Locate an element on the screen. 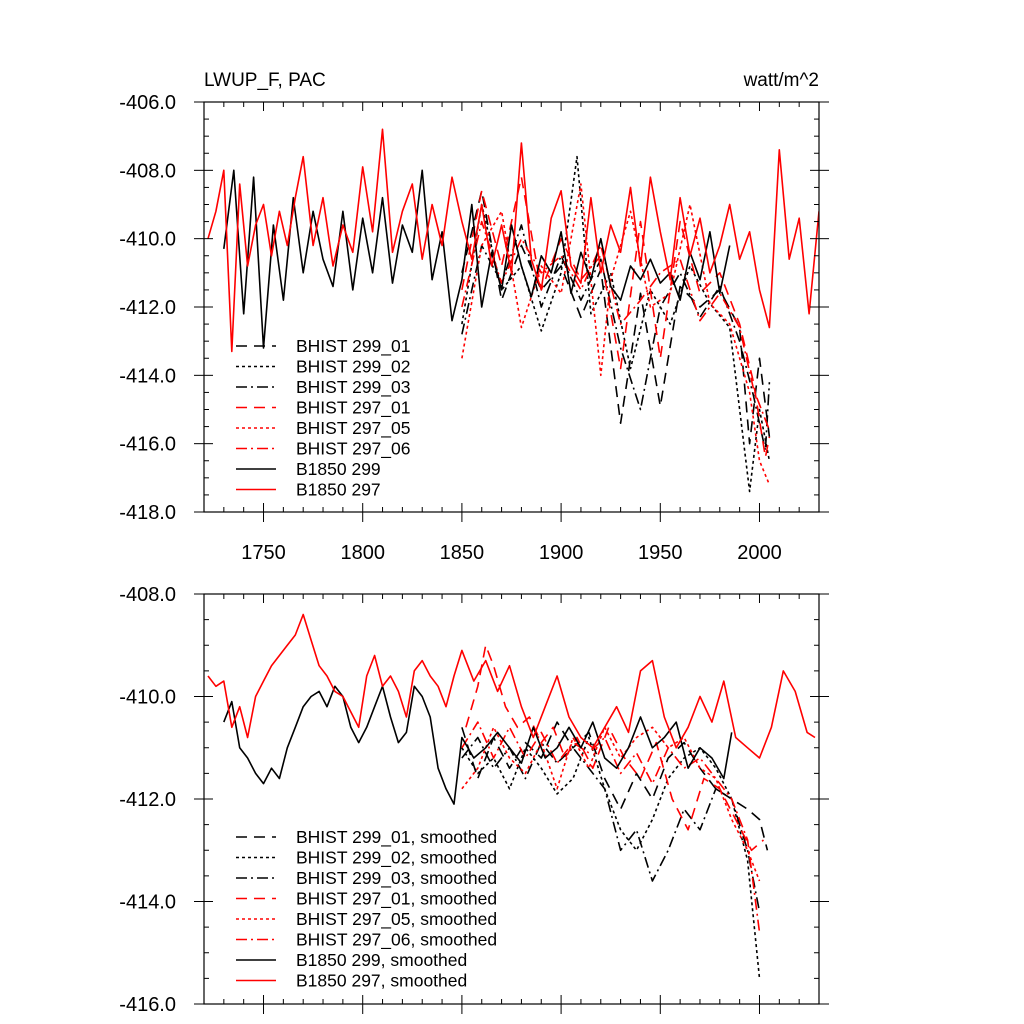  legend-label: B1850 297 is located at coordinates (338, 490).